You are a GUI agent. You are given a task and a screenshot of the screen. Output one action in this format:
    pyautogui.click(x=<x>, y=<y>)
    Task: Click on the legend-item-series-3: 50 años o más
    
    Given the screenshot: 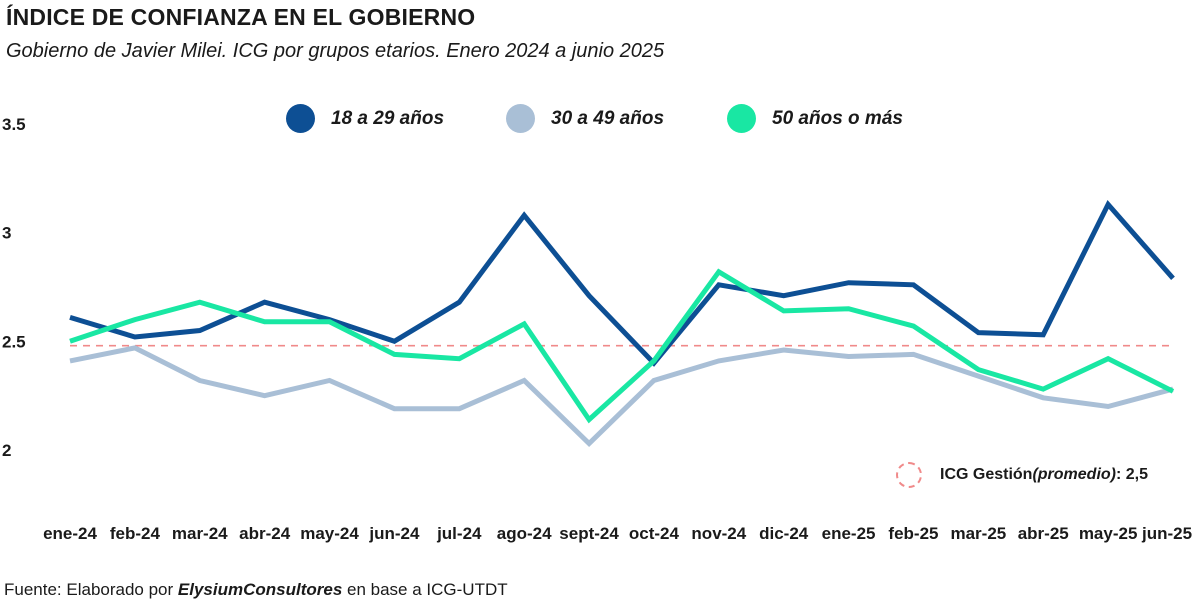 What is the action you would take?
    pyautogui.click(x=815, y=118)
    